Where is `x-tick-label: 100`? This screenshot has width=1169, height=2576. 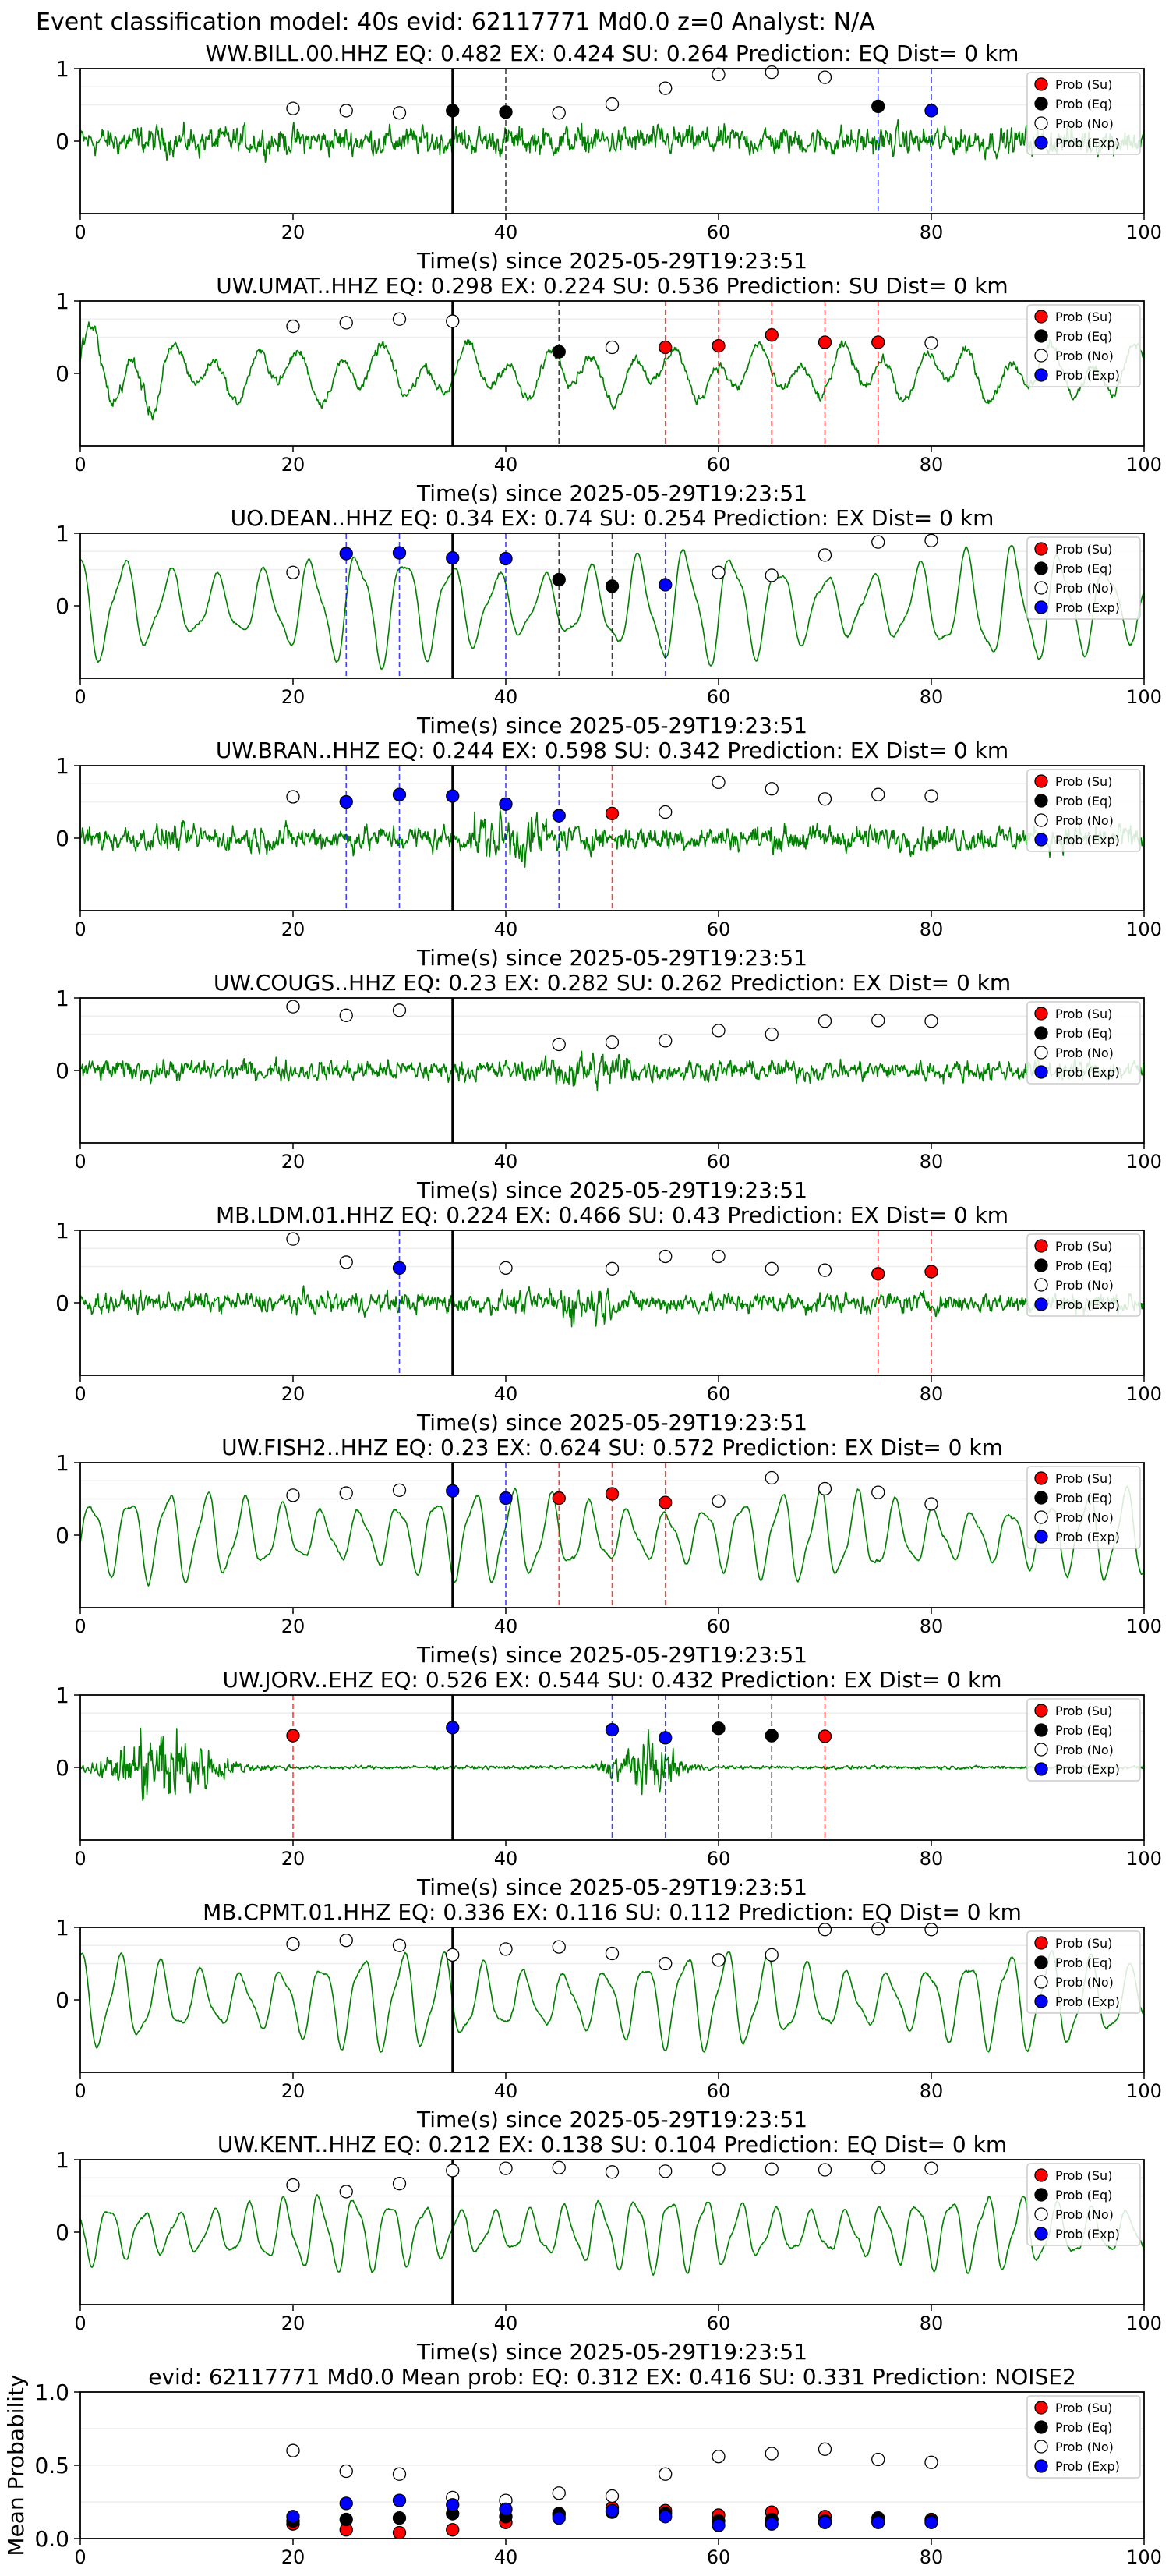
x-tick-label: 100 is located at coordinates (1144, 465).